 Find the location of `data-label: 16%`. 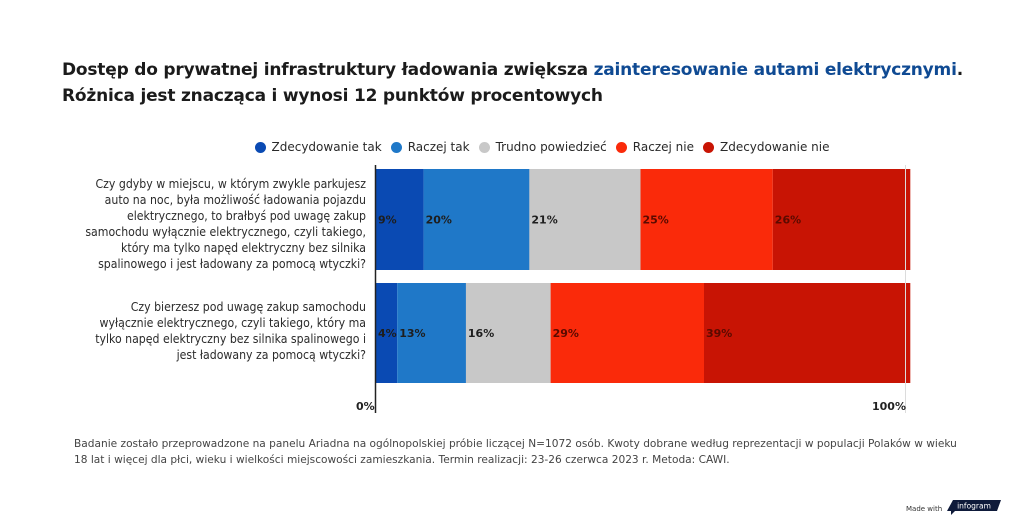

data-label: 16% is located at coordinates (481, 333).